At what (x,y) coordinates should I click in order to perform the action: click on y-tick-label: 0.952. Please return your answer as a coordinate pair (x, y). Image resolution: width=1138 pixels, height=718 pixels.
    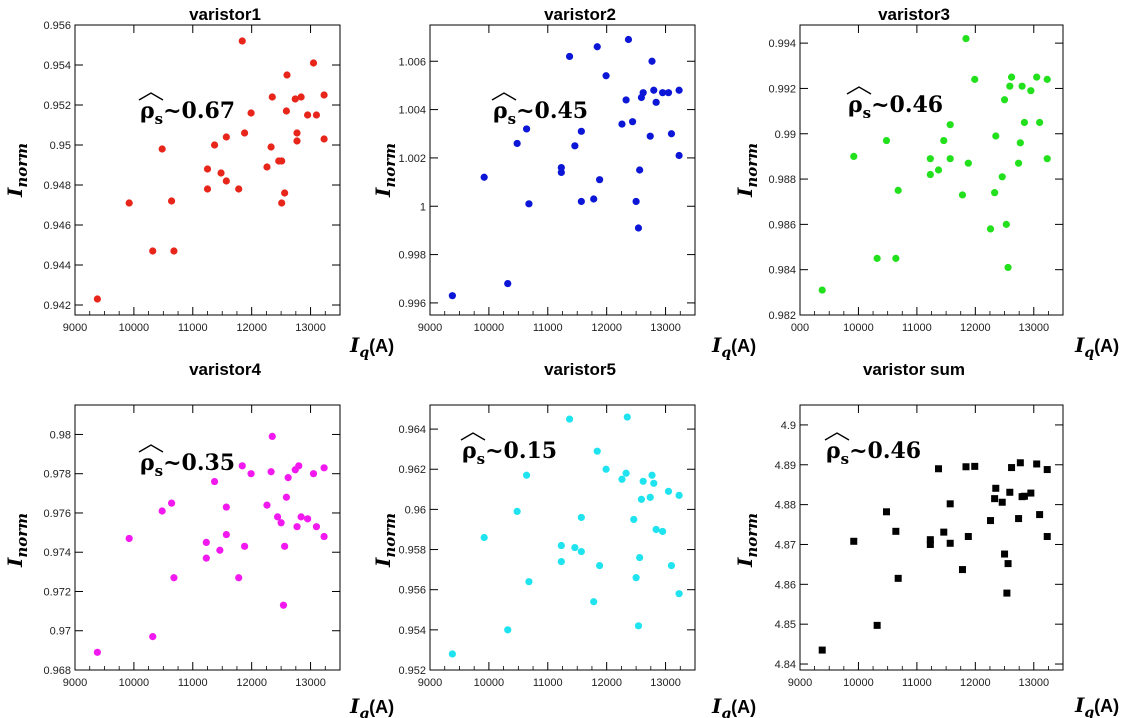
    Looking at the image, I should click on (57, 106).